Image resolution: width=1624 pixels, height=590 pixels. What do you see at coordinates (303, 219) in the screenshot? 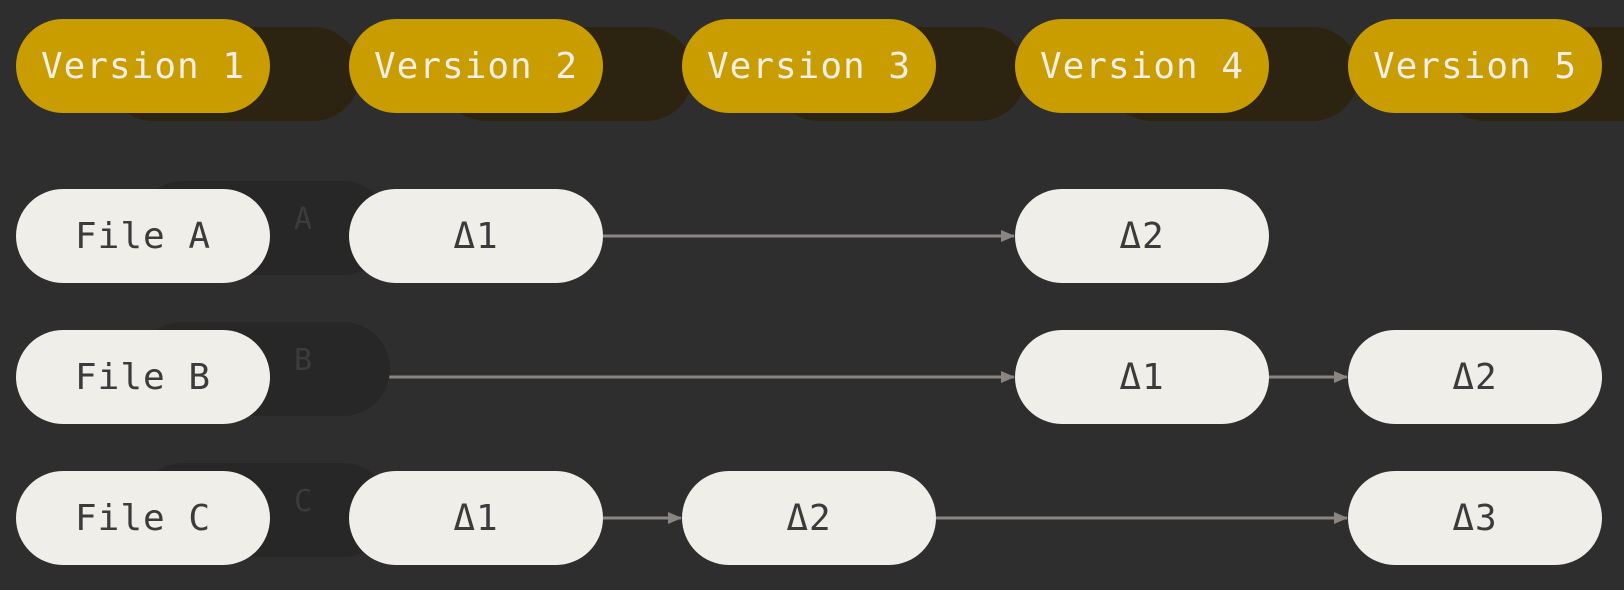
I see `file-a-faint-label: A` at bounding box center [303, 219].